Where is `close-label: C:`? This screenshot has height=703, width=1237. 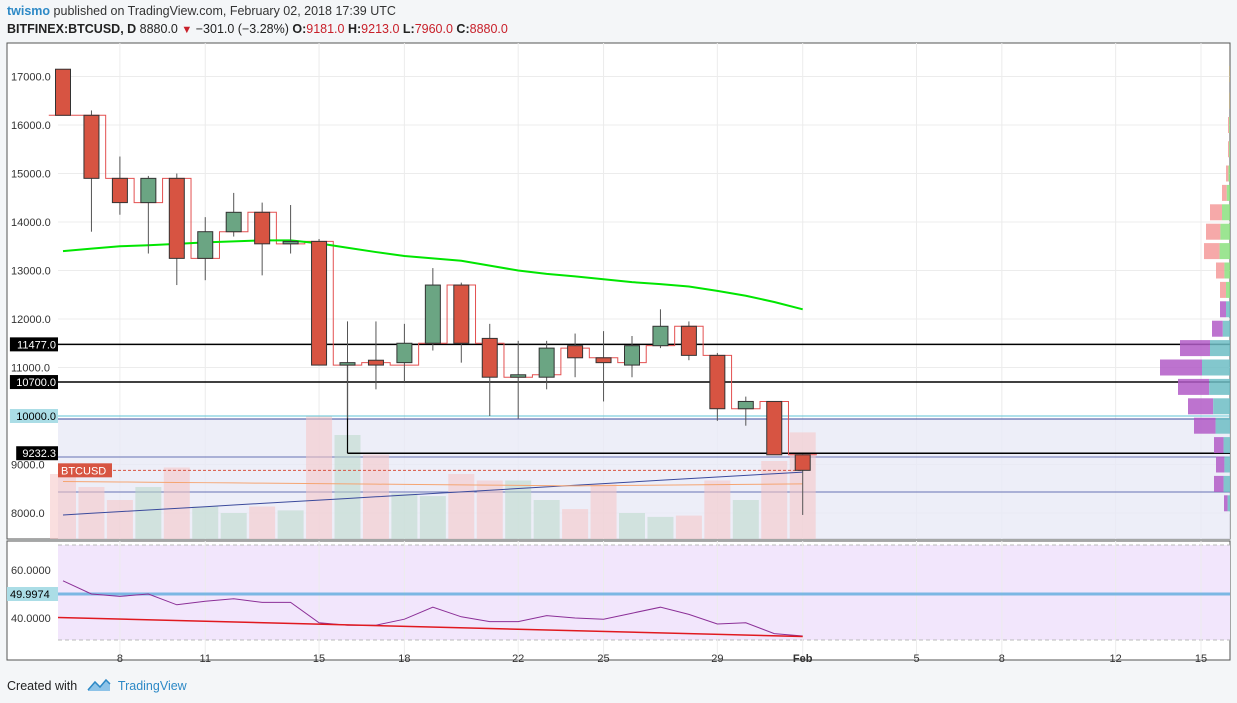
close-label: C: is located at coordinates (463, 29).